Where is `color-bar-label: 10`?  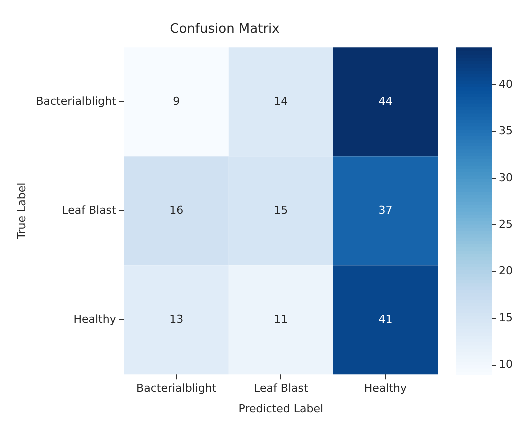 color-bar-label: 10 is located at coordinates (506, 365).